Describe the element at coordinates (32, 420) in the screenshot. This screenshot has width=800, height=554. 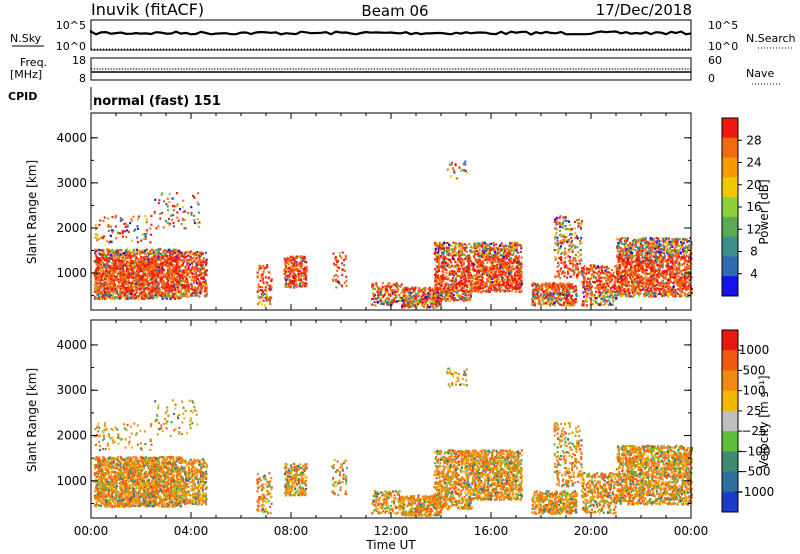
I see `velocity-ylabel: Slant Range [km]` at that location.